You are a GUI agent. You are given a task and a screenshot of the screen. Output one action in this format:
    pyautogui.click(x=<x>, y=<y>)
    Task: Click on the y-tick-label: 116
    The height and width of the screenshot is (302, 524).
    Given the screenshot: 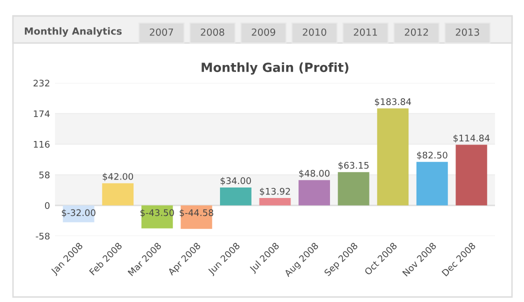 What is the action you would take?
    pyautogui.click(x=42, y=144)
    